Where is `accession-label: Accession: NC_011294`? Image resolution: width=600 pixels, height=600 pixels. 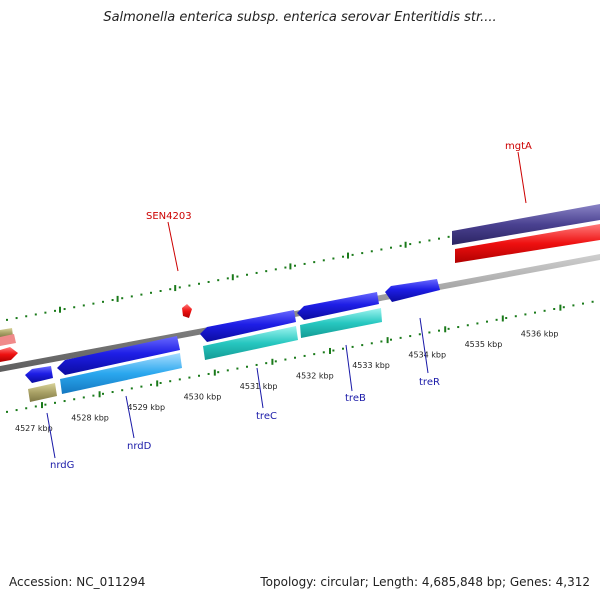 accession-label: Accession: NC_011294 is located at coordinates (77, 582).